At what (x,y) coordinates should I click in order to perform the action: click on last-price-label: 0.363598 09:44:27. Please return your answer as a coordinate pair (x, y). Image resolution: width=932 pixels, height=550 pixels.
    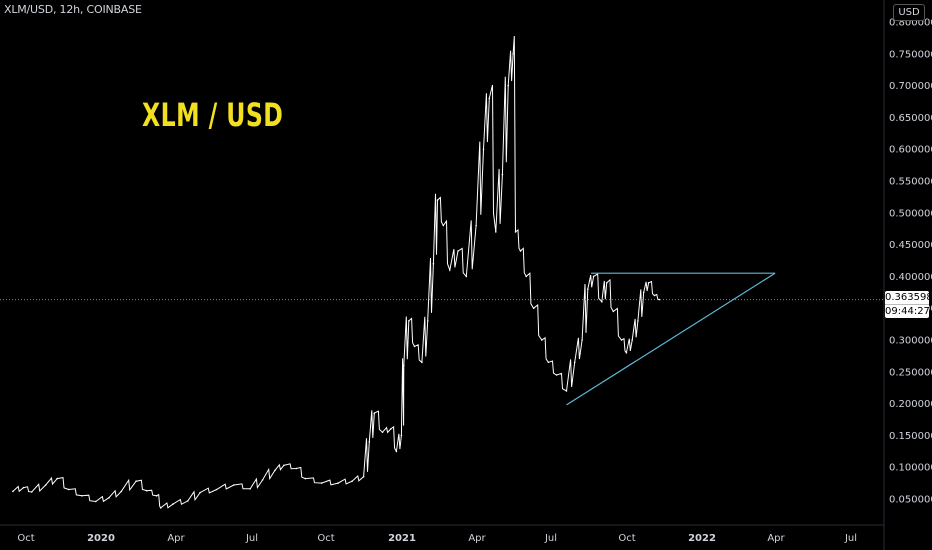
    Looking at the image, I should click on (908, 304).